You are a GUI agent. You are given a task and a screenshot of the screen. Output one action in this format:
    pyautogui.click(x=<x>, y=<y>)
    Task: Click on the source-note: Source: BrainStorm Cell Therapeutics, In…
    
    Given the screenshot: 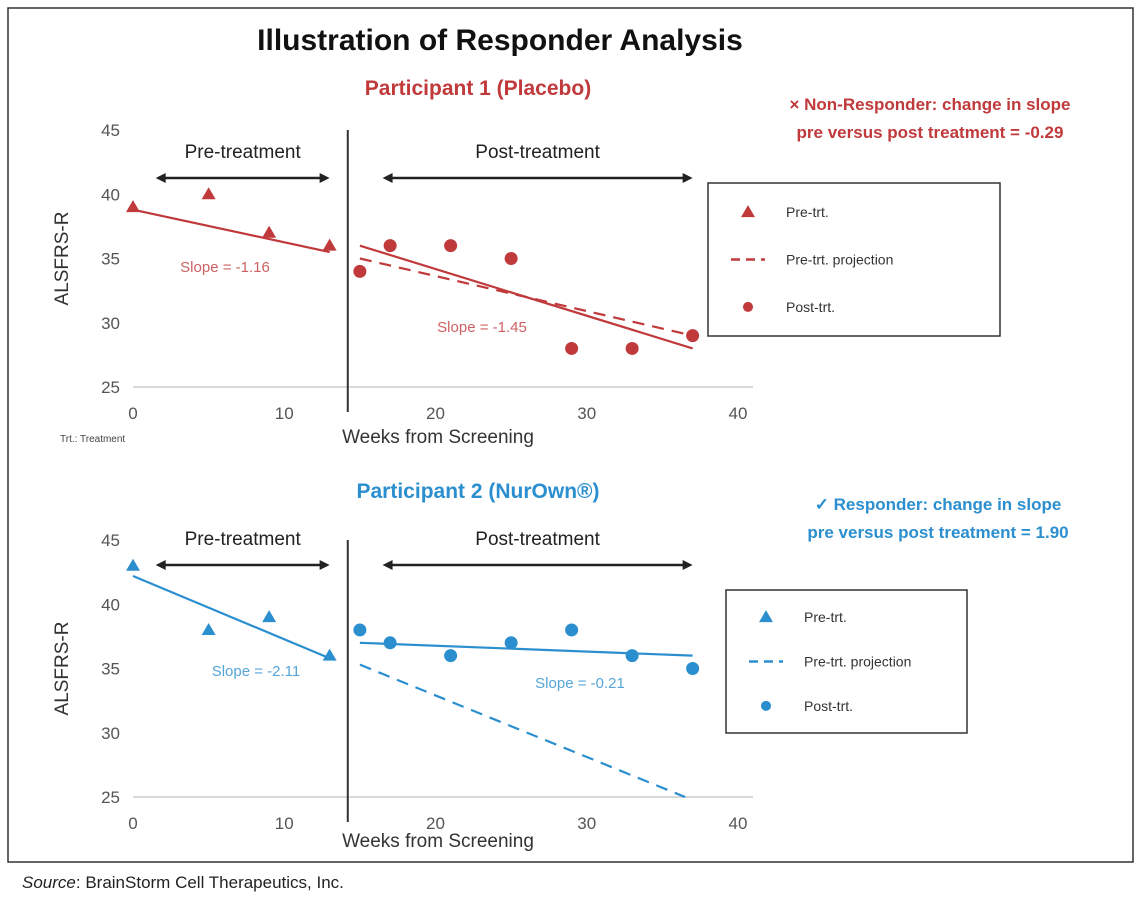 What is the action you would take?
    pyautogui.click(x=183, y=883)
    